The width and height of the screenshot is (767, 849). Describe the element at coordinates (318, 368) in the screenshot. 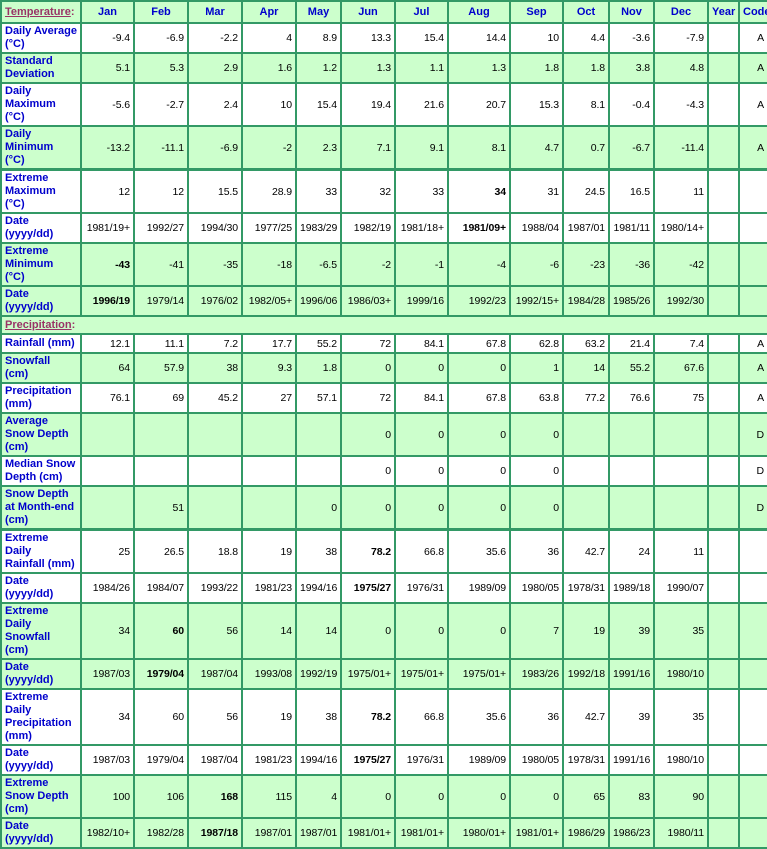

I see `value-cell: 1.8` at that location.